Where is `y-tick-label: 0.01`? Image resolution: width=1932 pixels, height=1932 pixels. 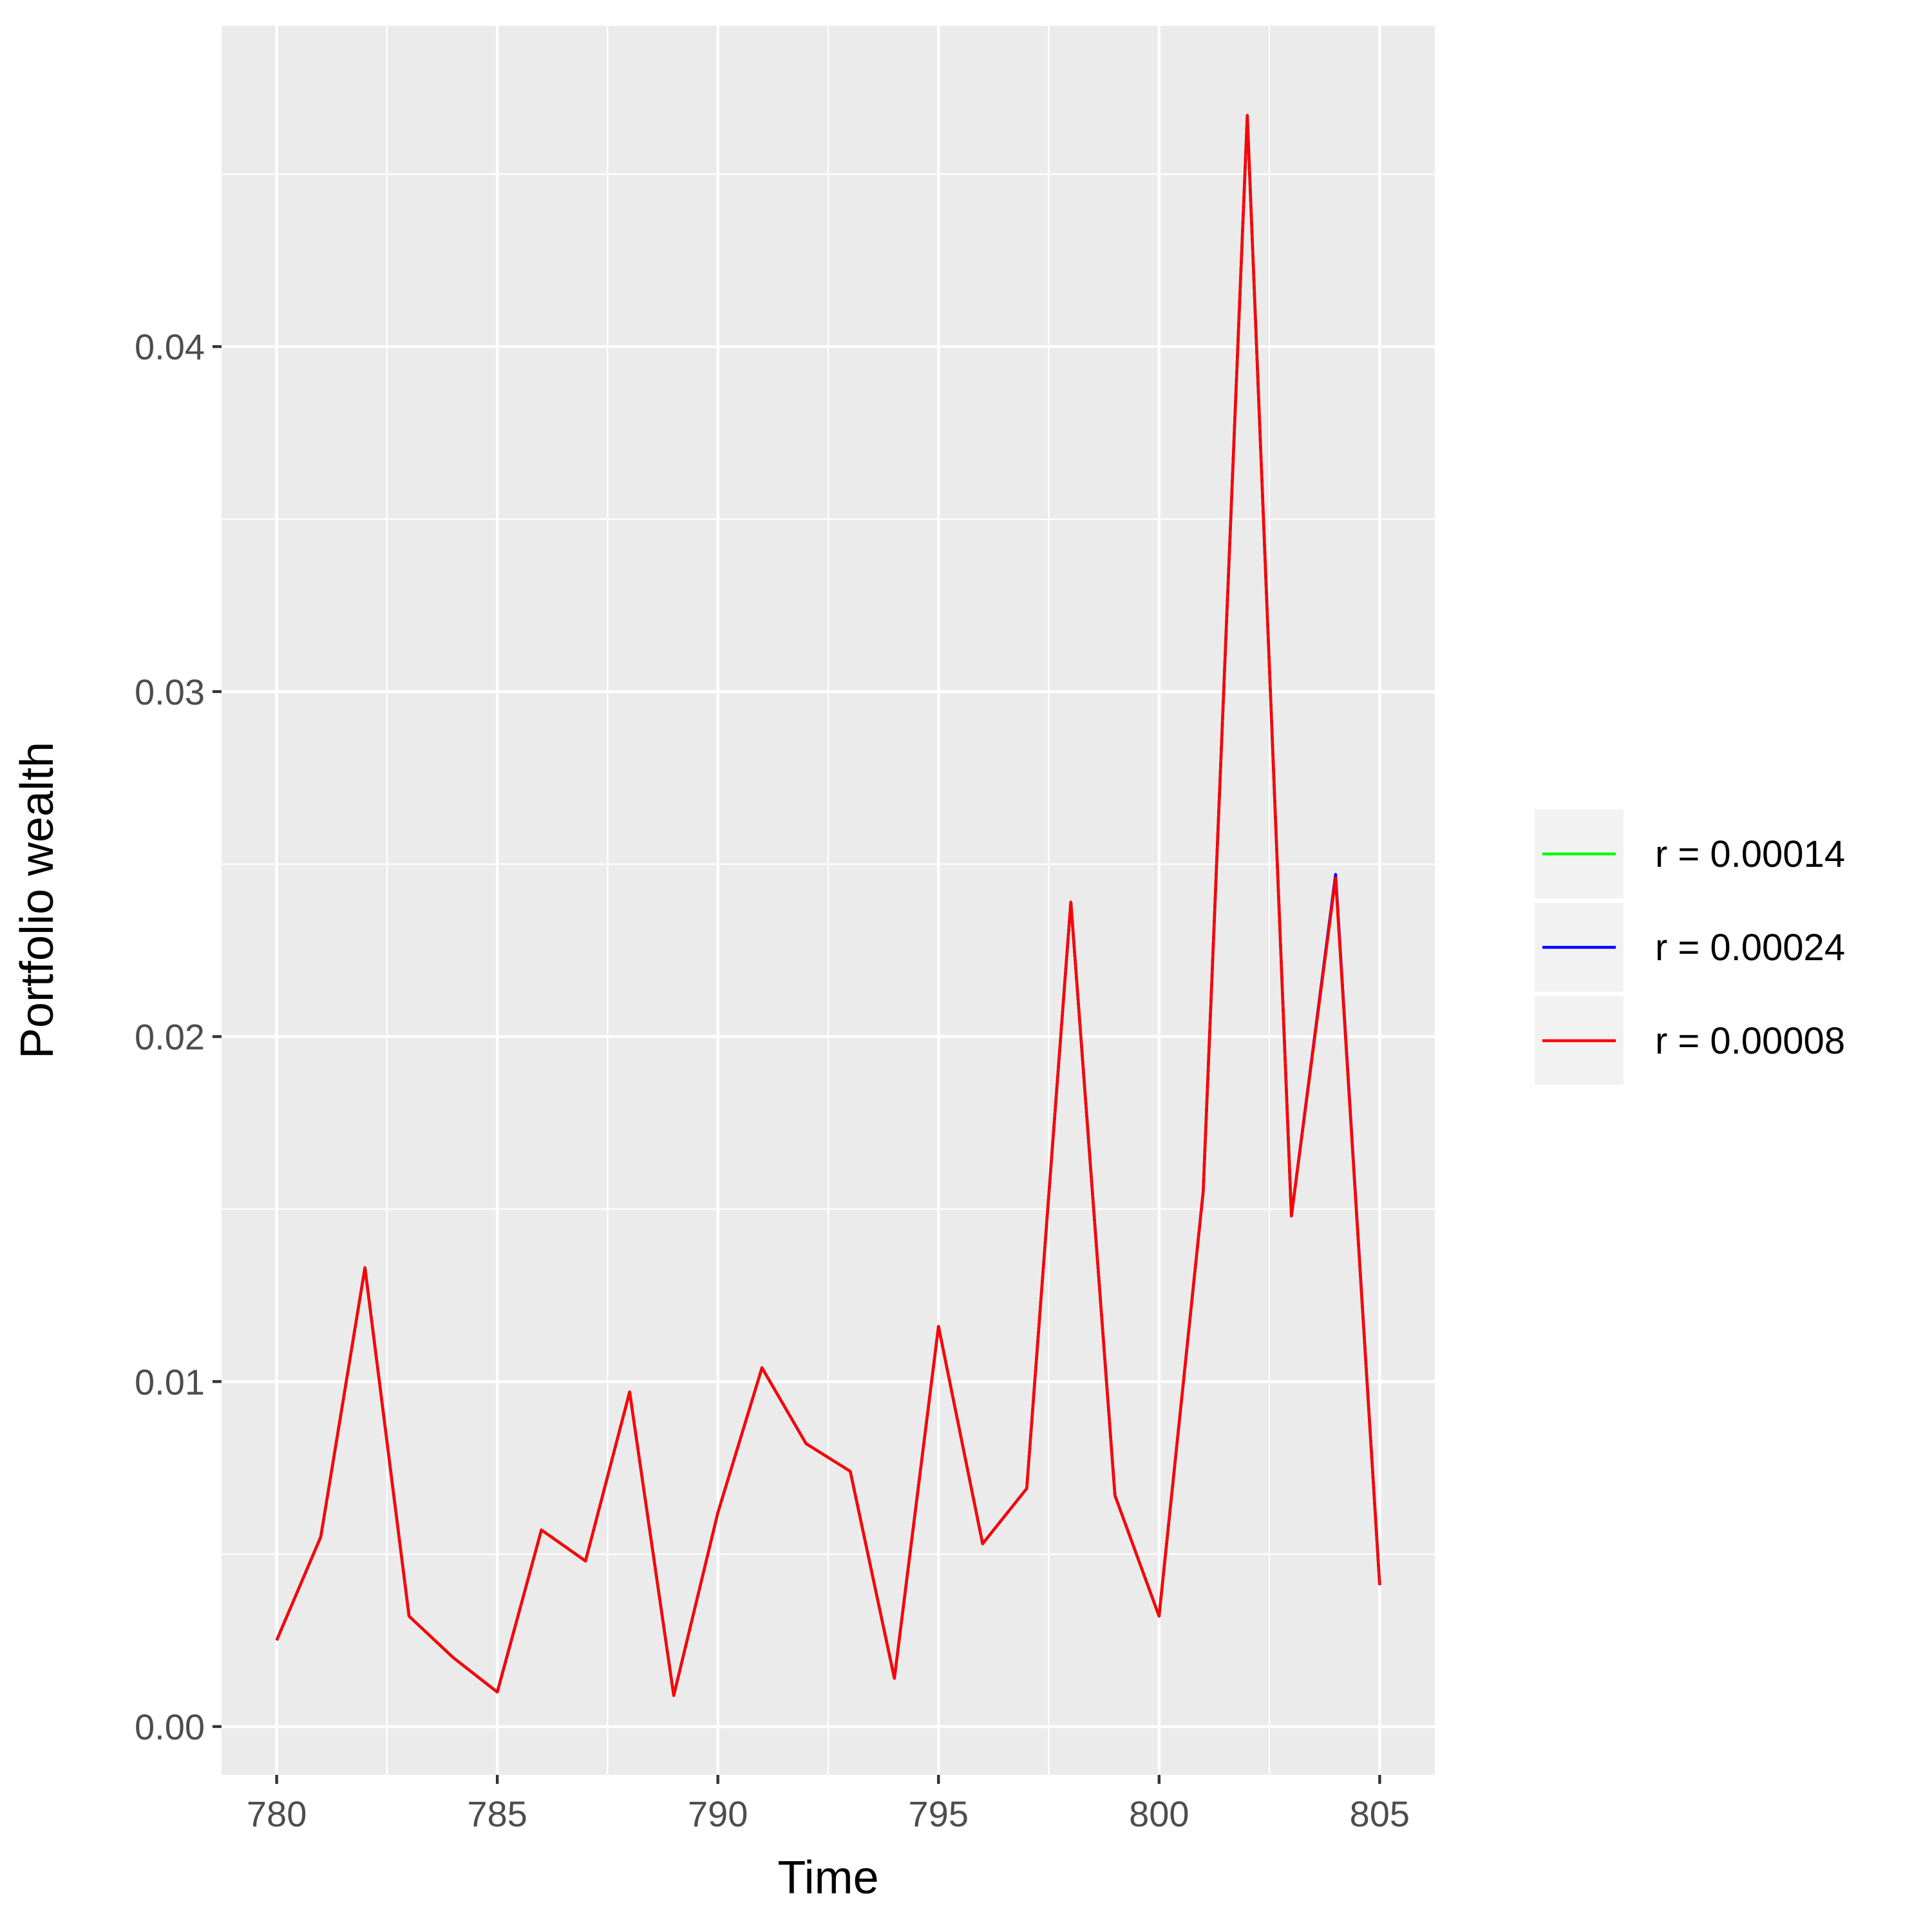
y-tick-label: 0.01 is located at coordinates (170, 1382).